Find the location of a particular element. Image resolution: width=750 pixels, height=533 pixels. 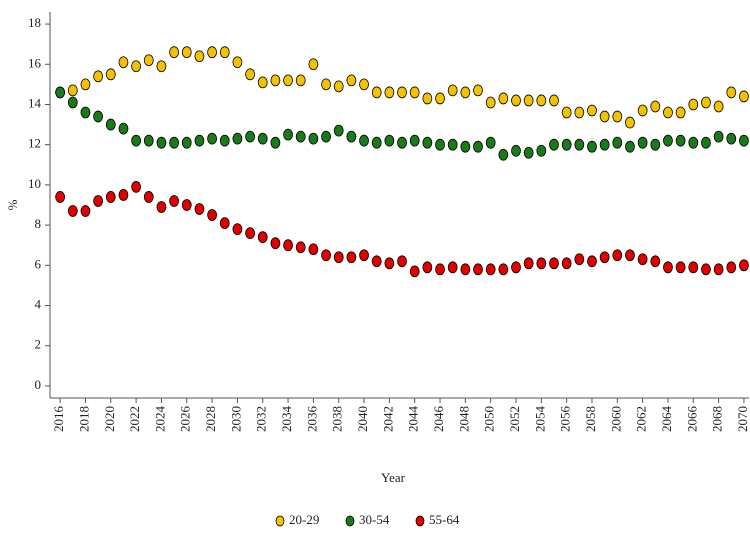

y-tick-label: 14 is located at coordinates (35, 102).